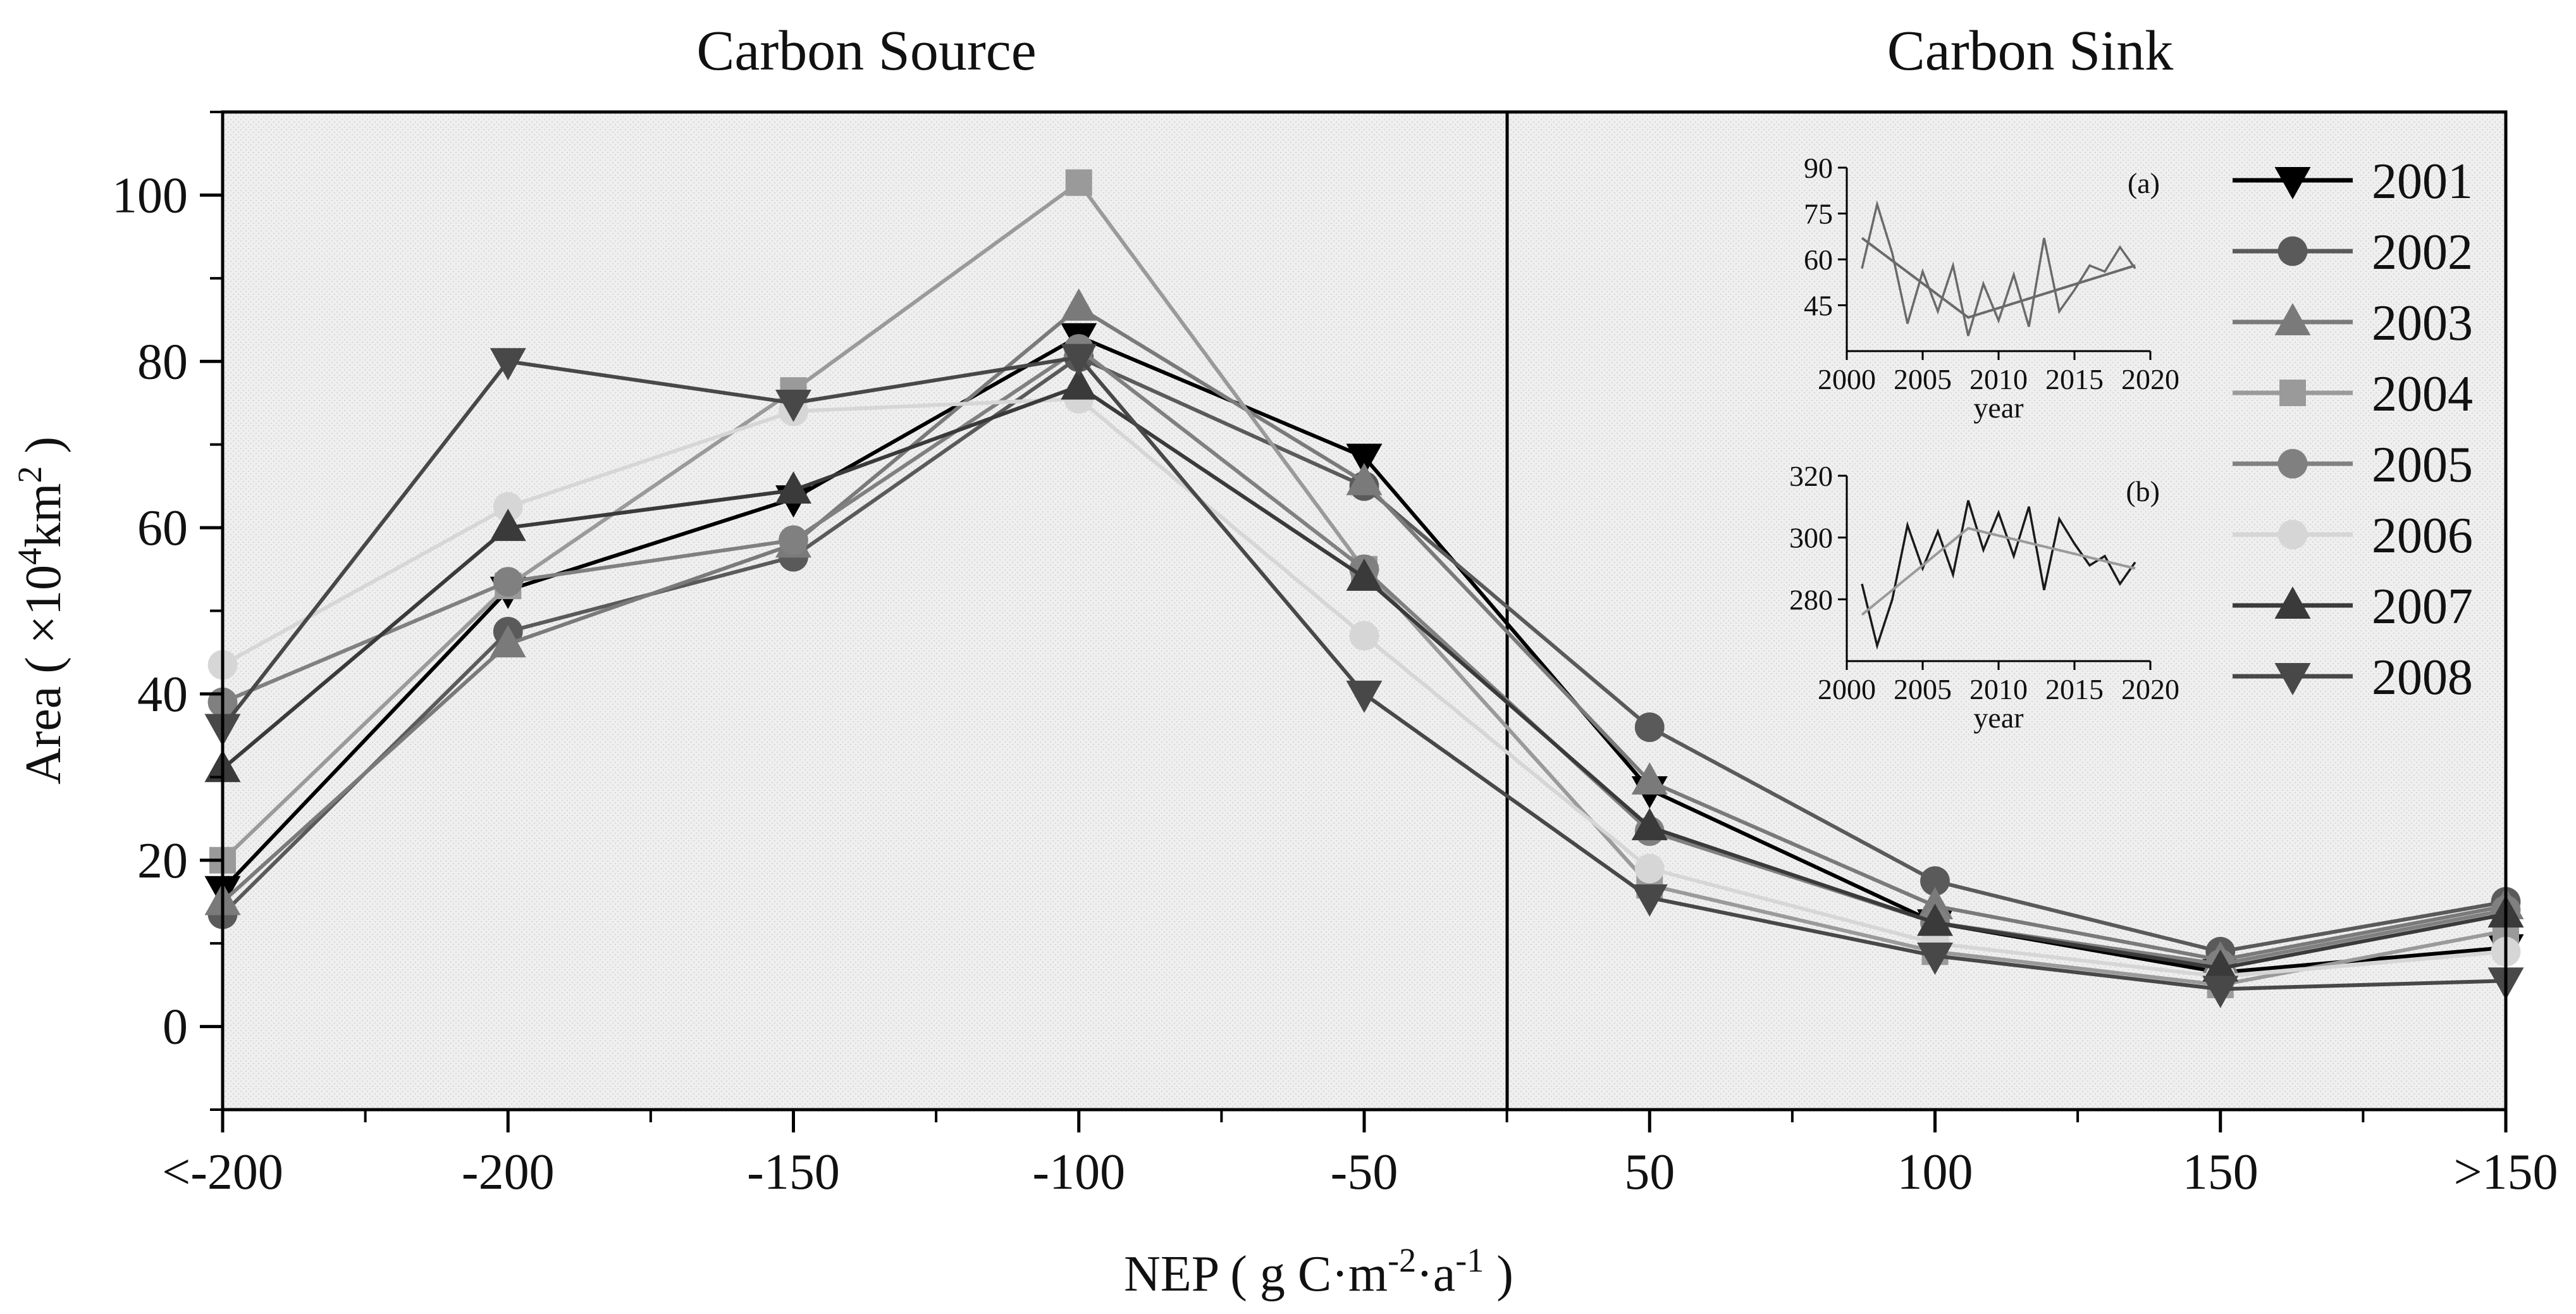  Describe the element at coordinates (1811, 600) in the screenshot. I see `inset-y-tick-label: 280` at that location.